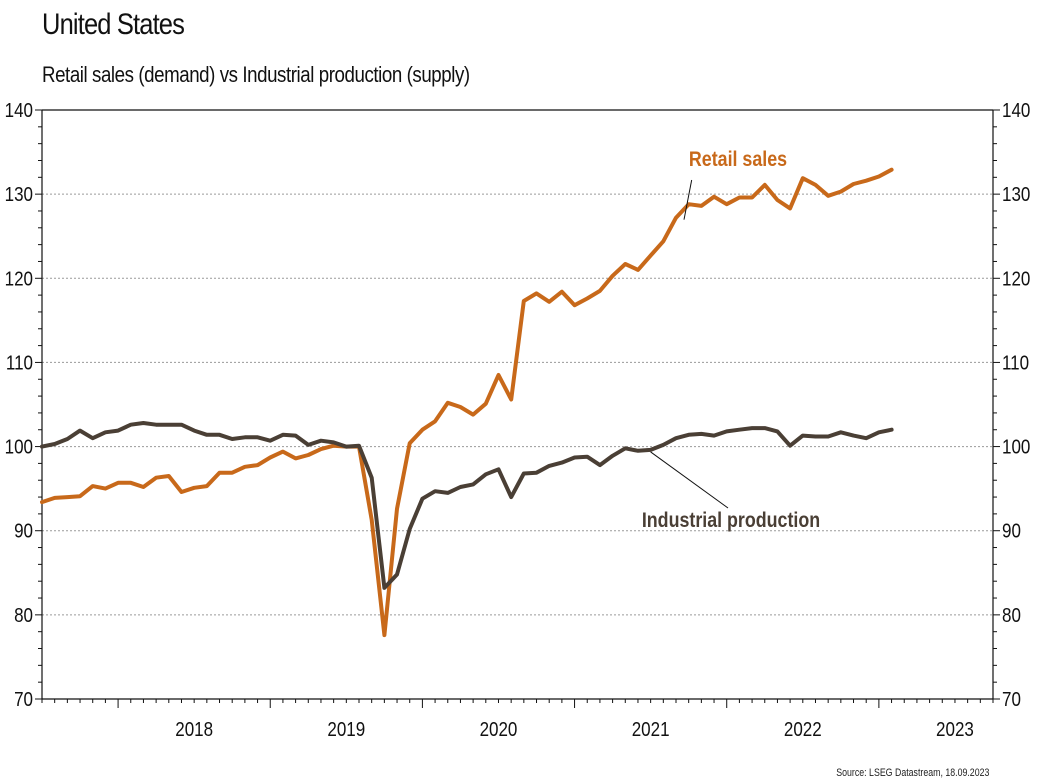 This screenshot has width=1041, height=783. I want to click on x-tick-label-2021: 2021, so click(651, 729).